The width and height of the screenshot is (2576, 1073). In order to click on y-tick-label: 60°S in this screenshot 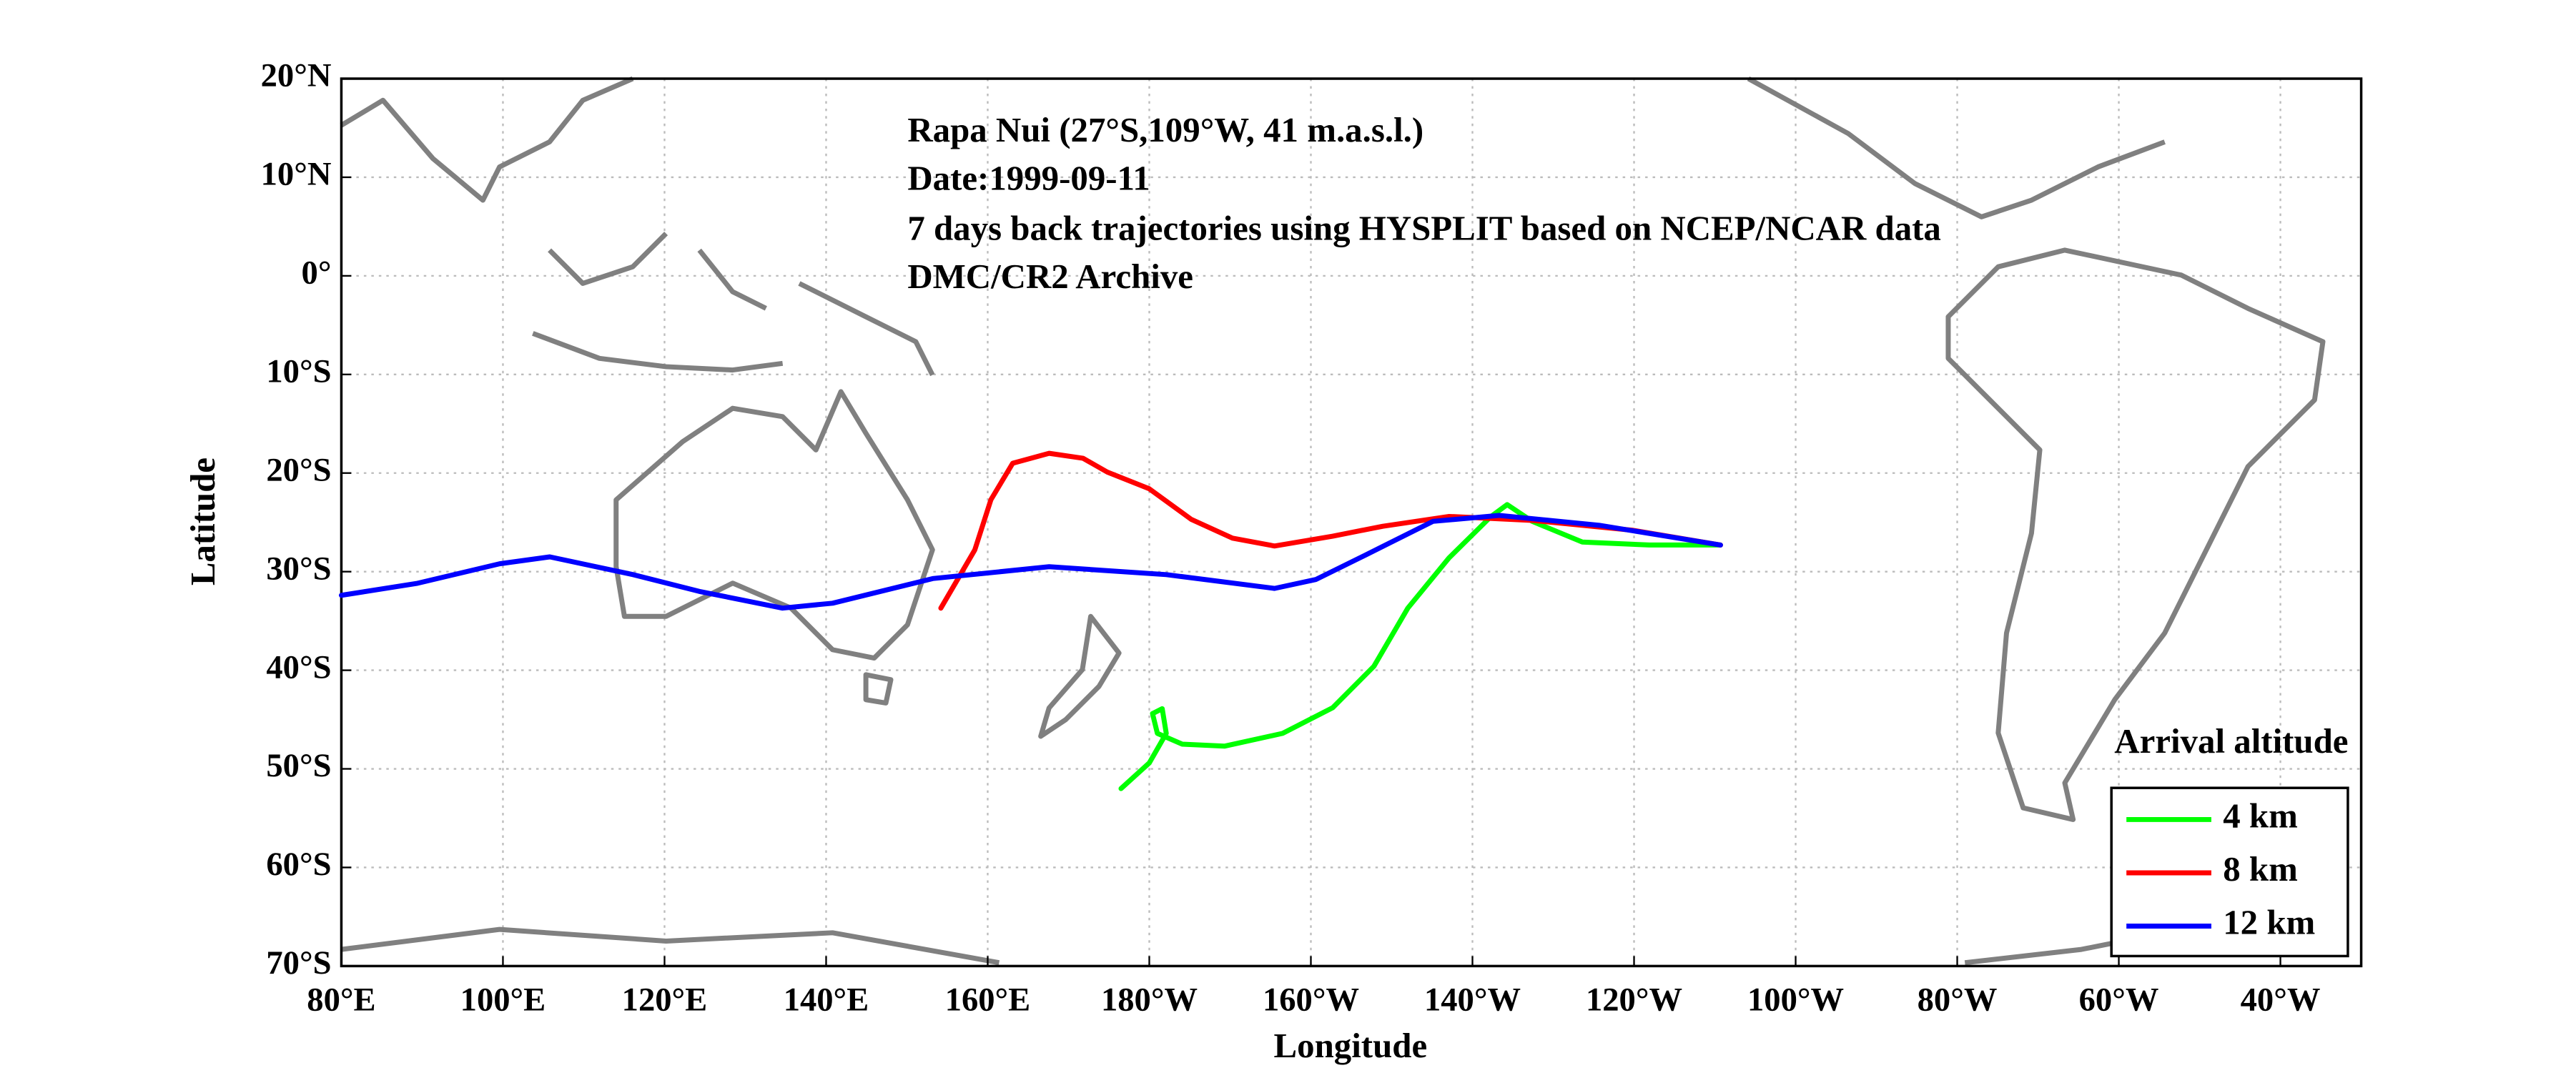, I will do `click(298, 864)`.